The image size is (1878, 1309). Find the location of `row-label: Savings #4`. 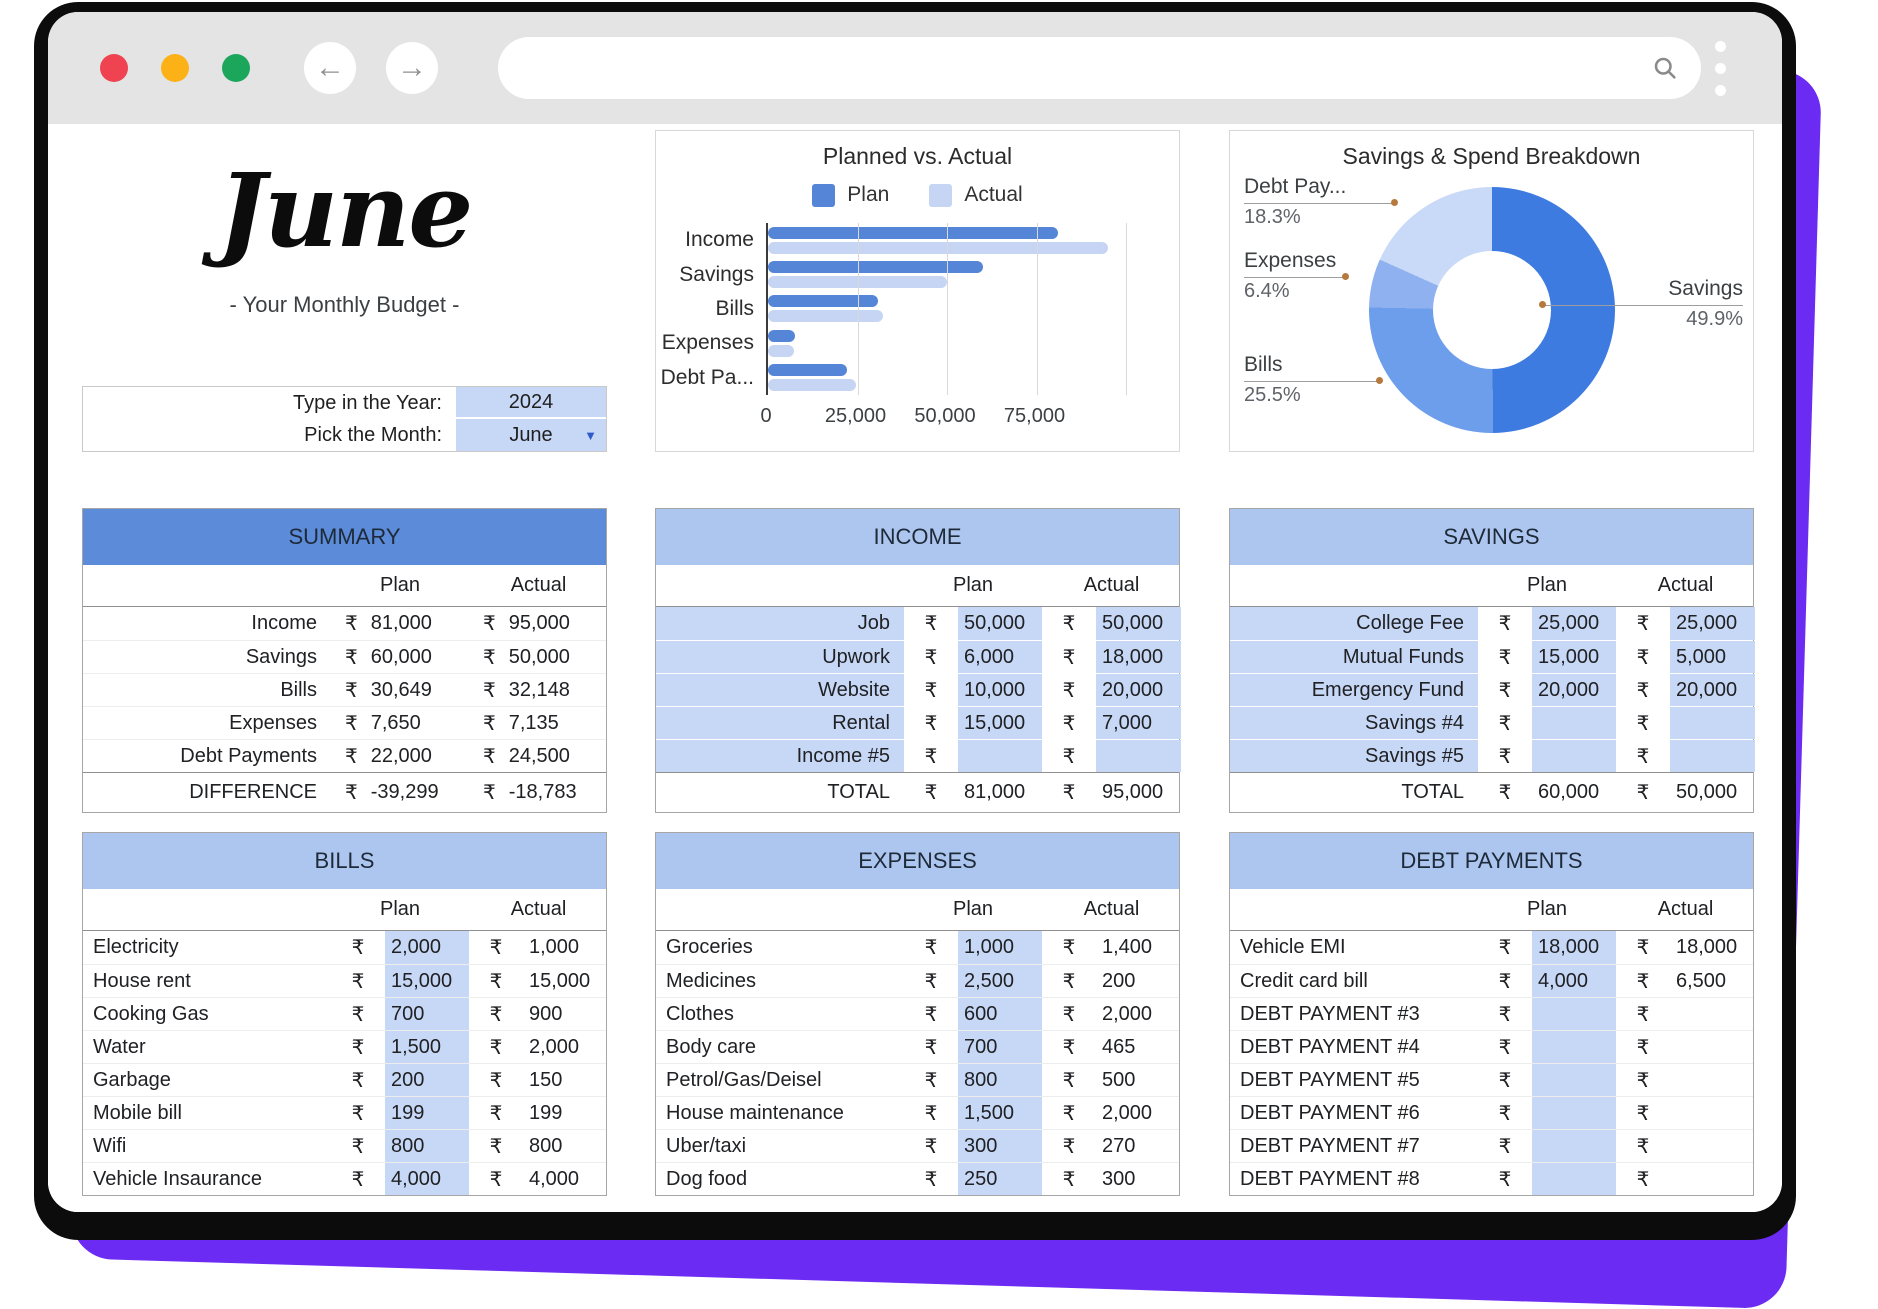

row-label: Savings #4 is located at coordinates (1354, 723).